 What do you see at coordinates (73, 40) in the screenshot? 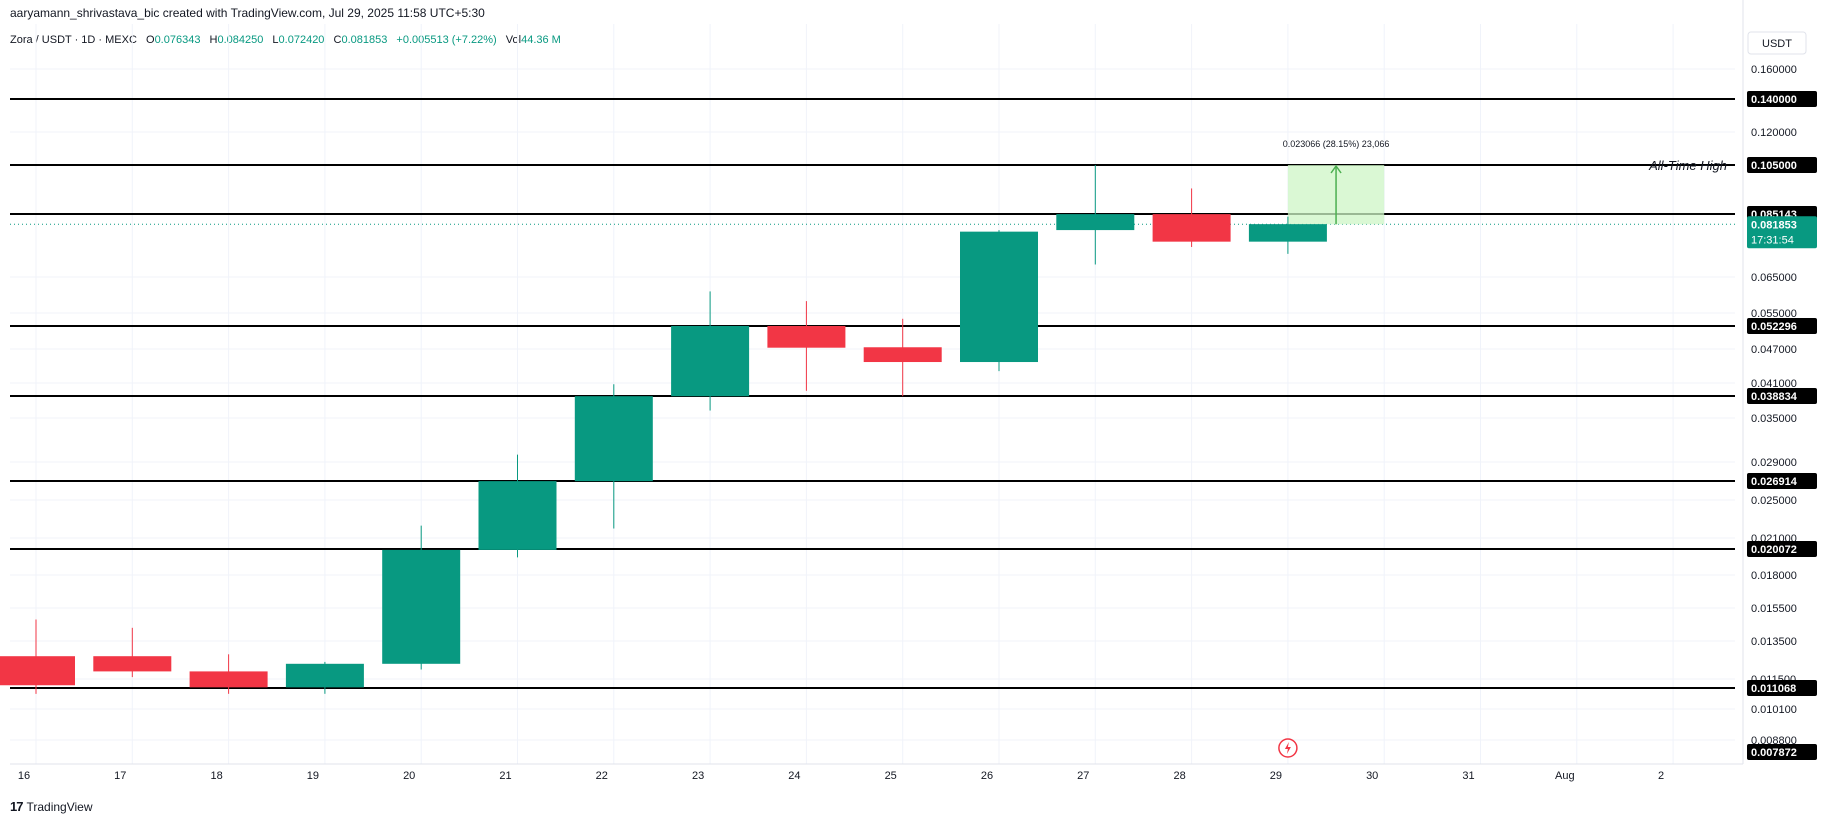
I see `symbol-label: Zora / USDT · 1D · MEXC` at bounding box center [73, 40].